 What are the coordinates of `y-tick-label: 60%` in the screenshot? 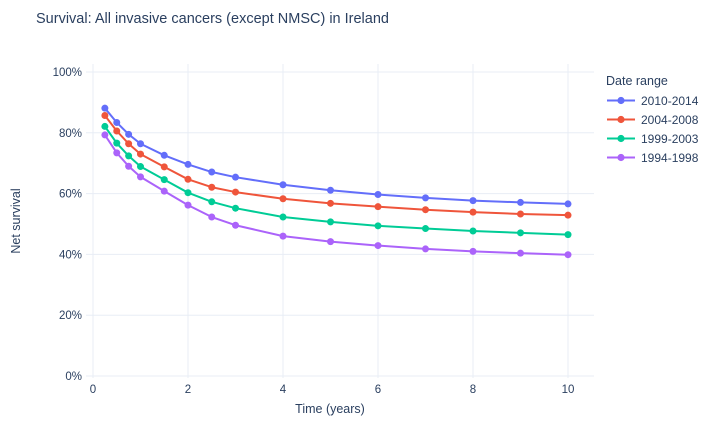 It's located at (70, 195).